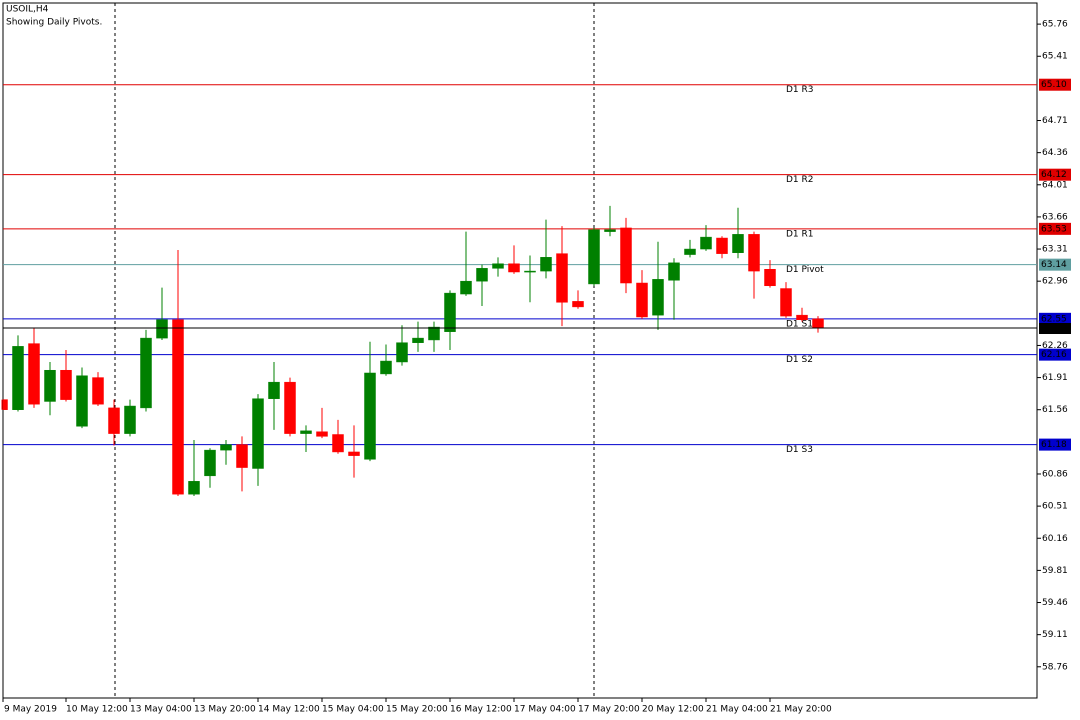 This screenshot has width=1080, height=720. Describe the element at coordinates (1055, 57) in the screenshot. I see `y-tick-label: 65.41` at that location.